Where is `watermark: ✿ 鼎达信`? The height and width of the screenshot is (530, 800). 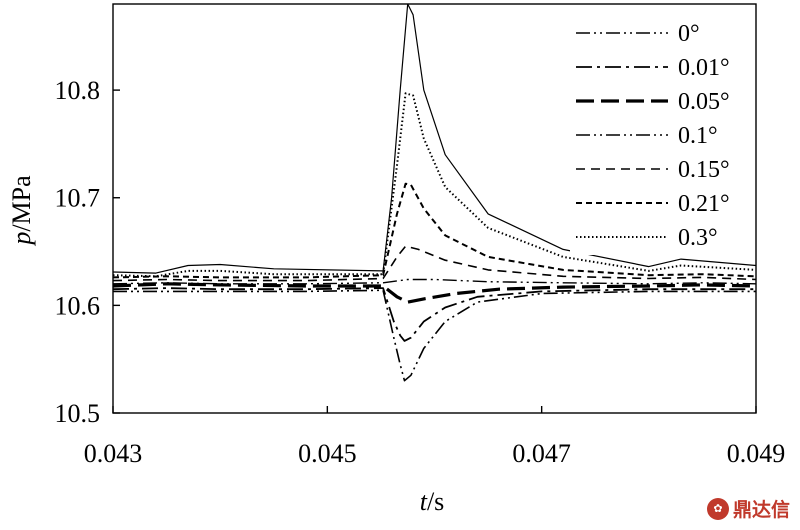 watermark: ✿ 鼎达信 is located at coordinates (748, 508).